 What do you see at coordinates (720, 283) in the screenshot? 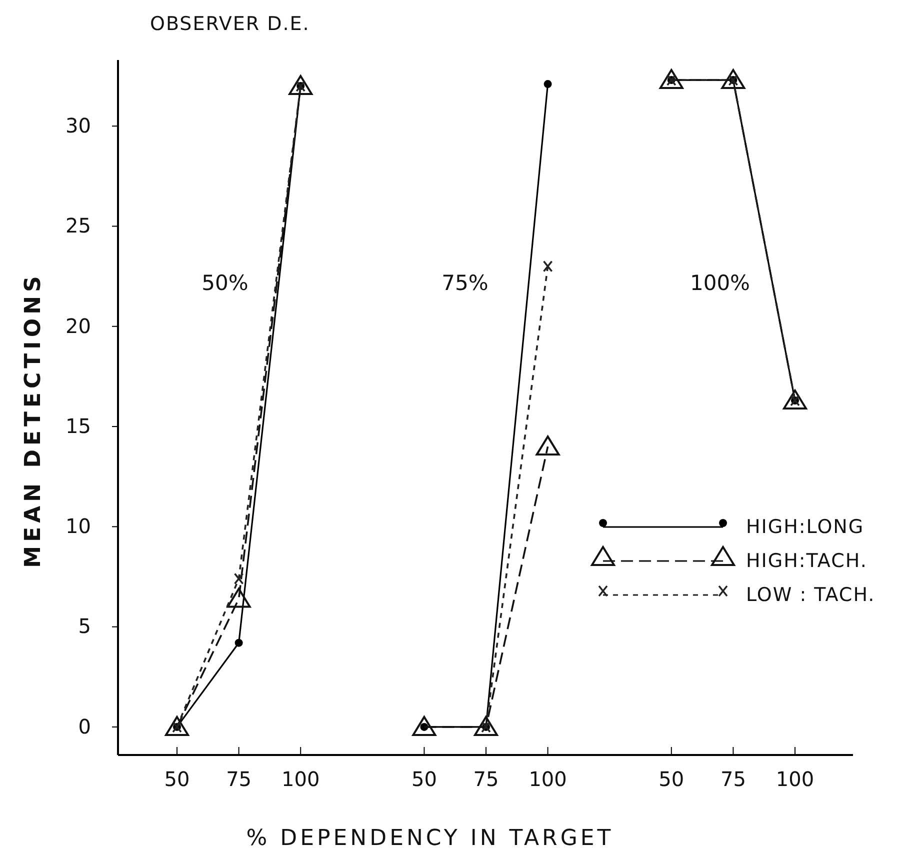
I see `annotation: 100%` at bounding box center [720, 283].